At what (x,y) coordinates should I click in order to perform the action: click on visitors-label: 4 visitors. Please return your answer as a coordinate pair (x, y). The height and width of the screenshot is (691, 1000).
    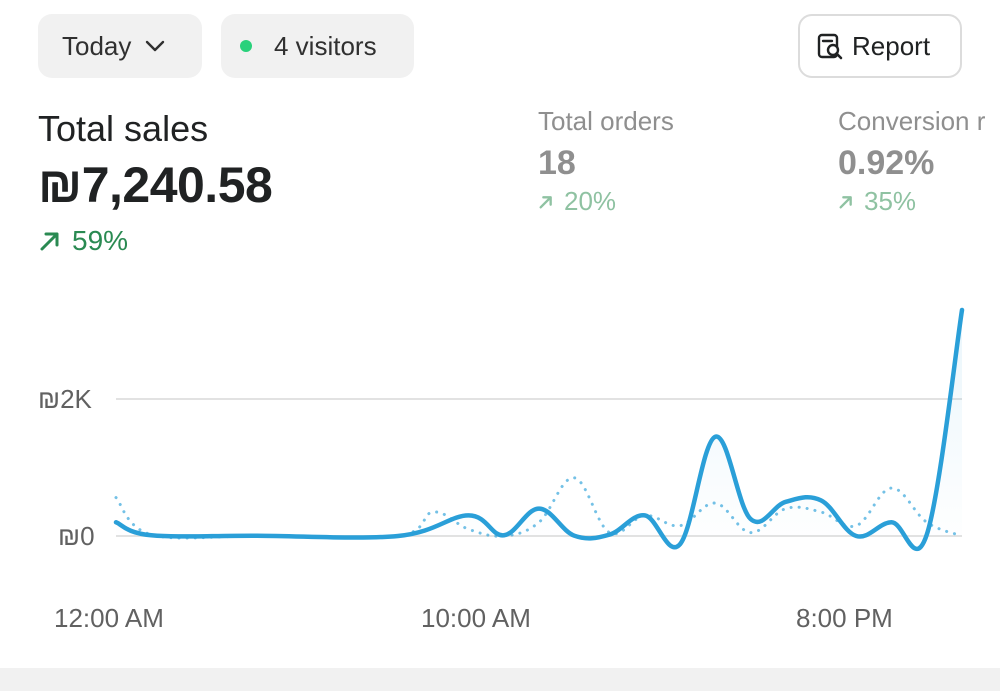
    Looking at the image, I should click on (325, 45).